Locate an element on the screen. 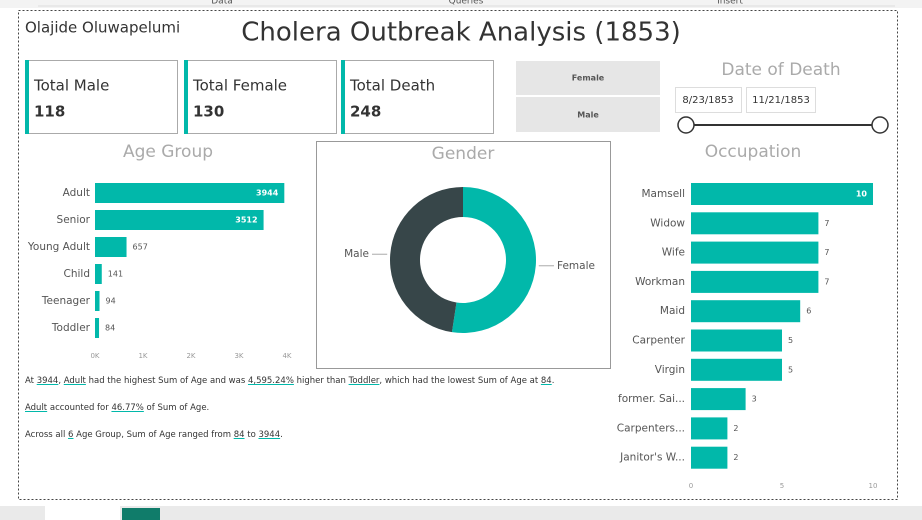 The height and width of the screenshot is (520, 922). category-label: Maid is located at coordinates (672, 311).